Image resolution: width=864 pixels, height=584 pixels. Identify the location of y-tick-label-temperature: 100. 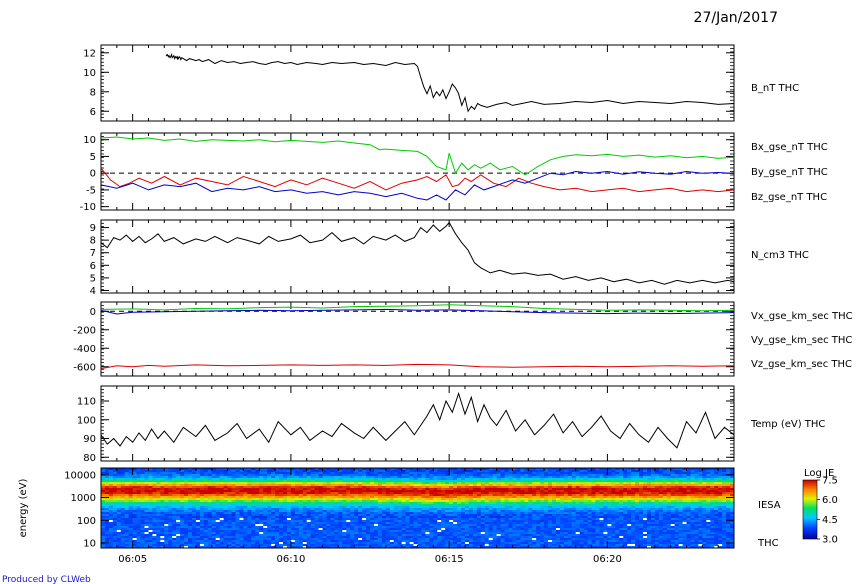
(86, 420).